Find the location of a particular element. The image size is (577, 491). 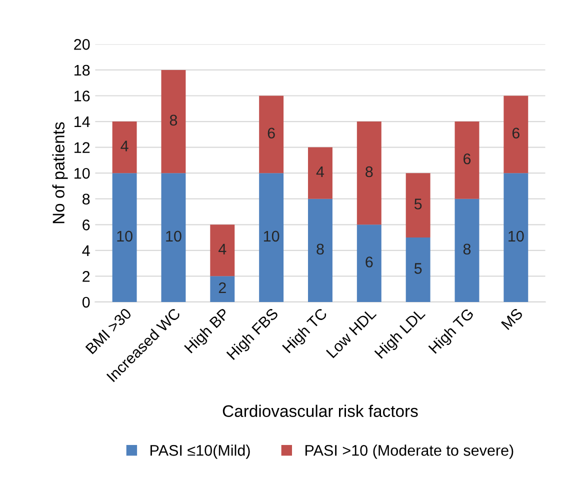

y-tick-label: 6 is located at coordinates (86, 225).